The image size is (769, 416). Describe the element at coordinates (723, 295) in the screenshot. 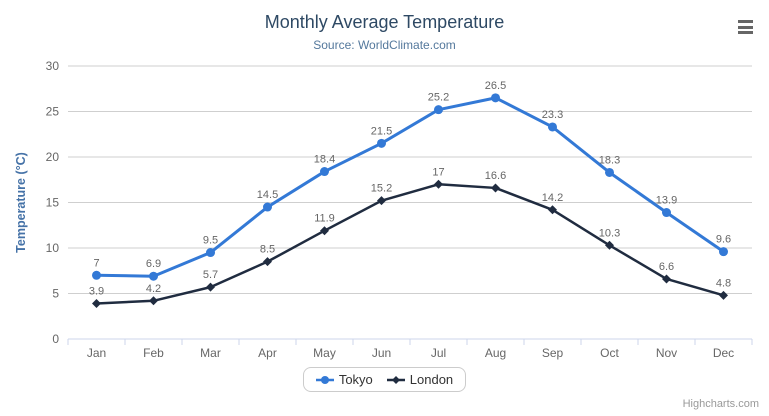

I see `marker-london-dec` at that location.